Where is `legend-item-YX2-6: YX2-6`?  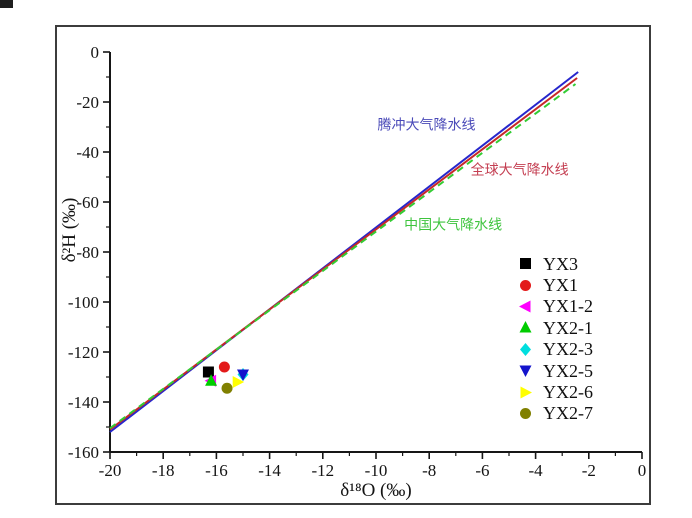 legend-item-YX2-6: YX2-6 is located at coordinates (555, 391).